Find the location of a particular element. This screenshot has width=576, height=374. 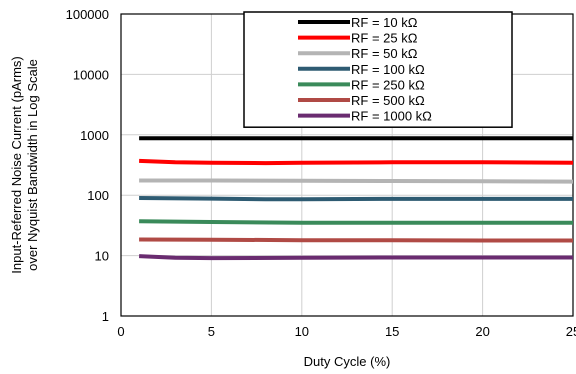

legend-label: RF = 50 kΩ is located at coordinates (384, 53).